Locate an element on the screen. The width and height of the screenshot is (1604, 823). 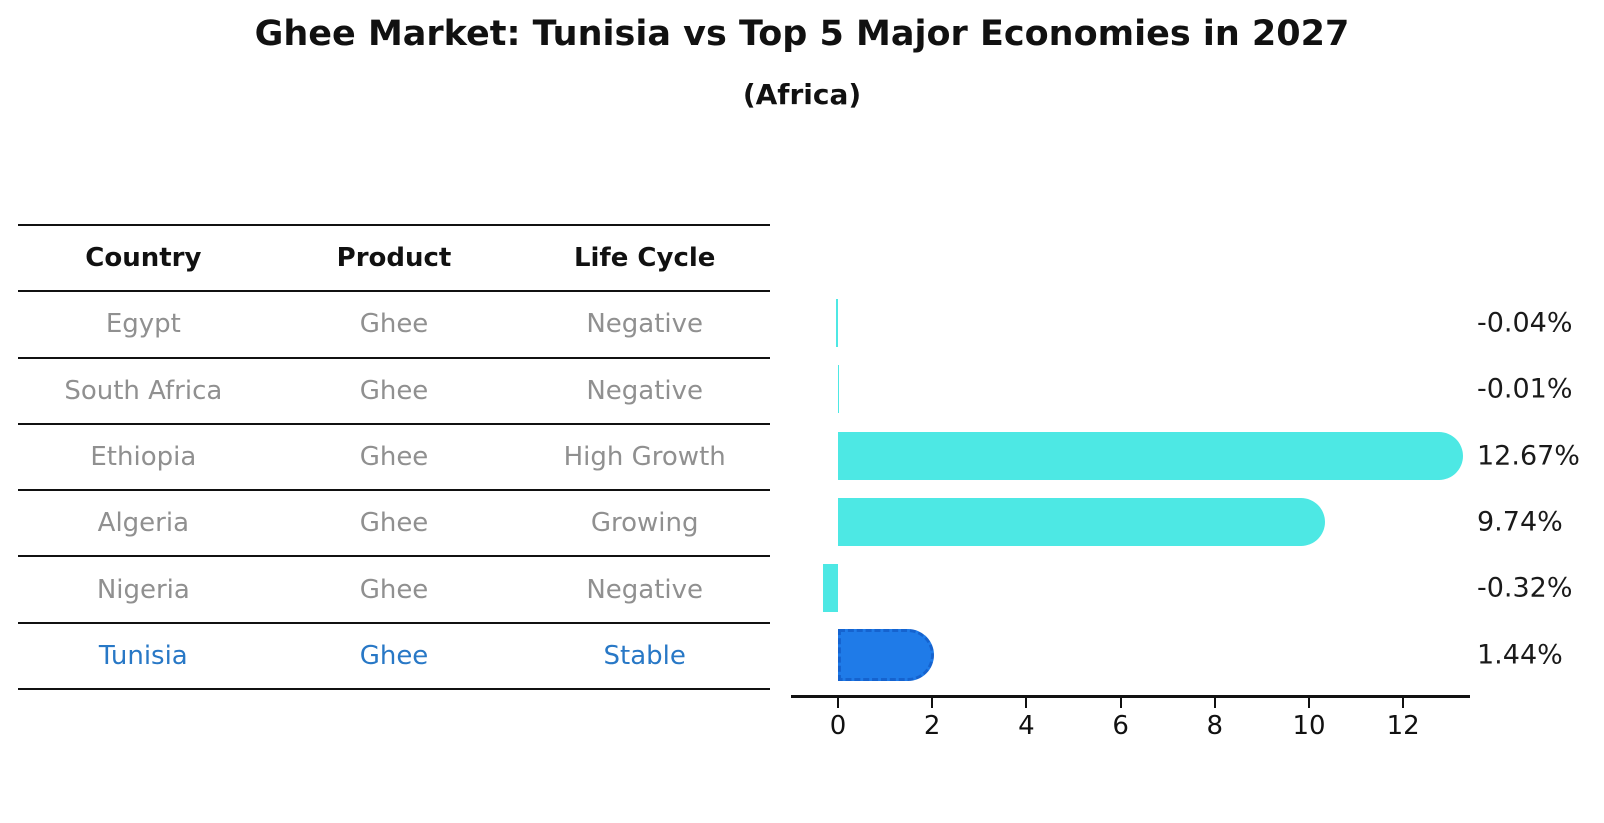
table-header-row: Country Product Life Cycle is located at coordinates (394, 259).